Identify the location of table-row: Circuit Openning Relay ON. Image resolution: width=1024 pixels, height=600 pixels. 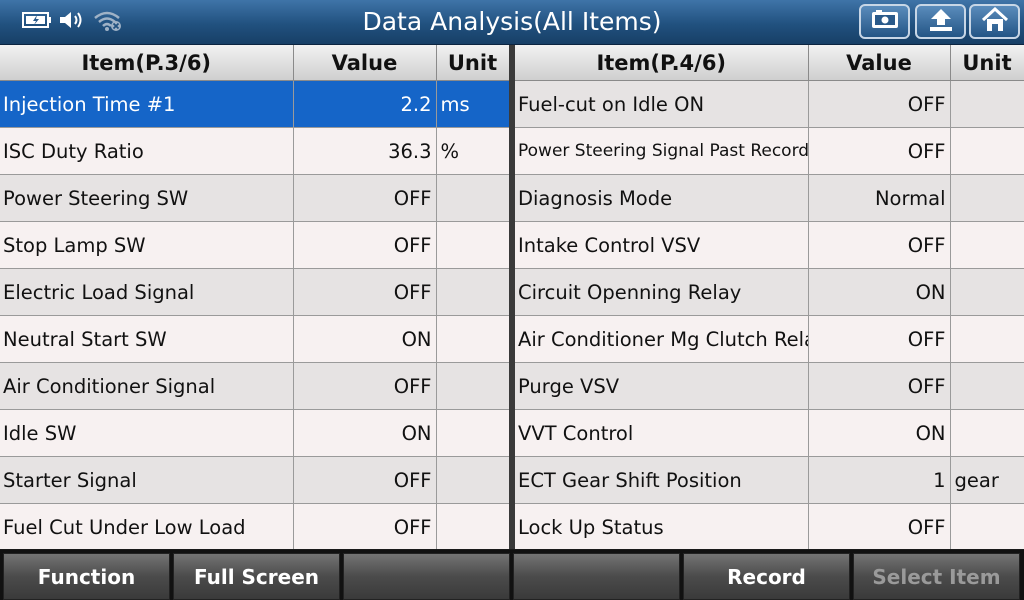
(769, 292).